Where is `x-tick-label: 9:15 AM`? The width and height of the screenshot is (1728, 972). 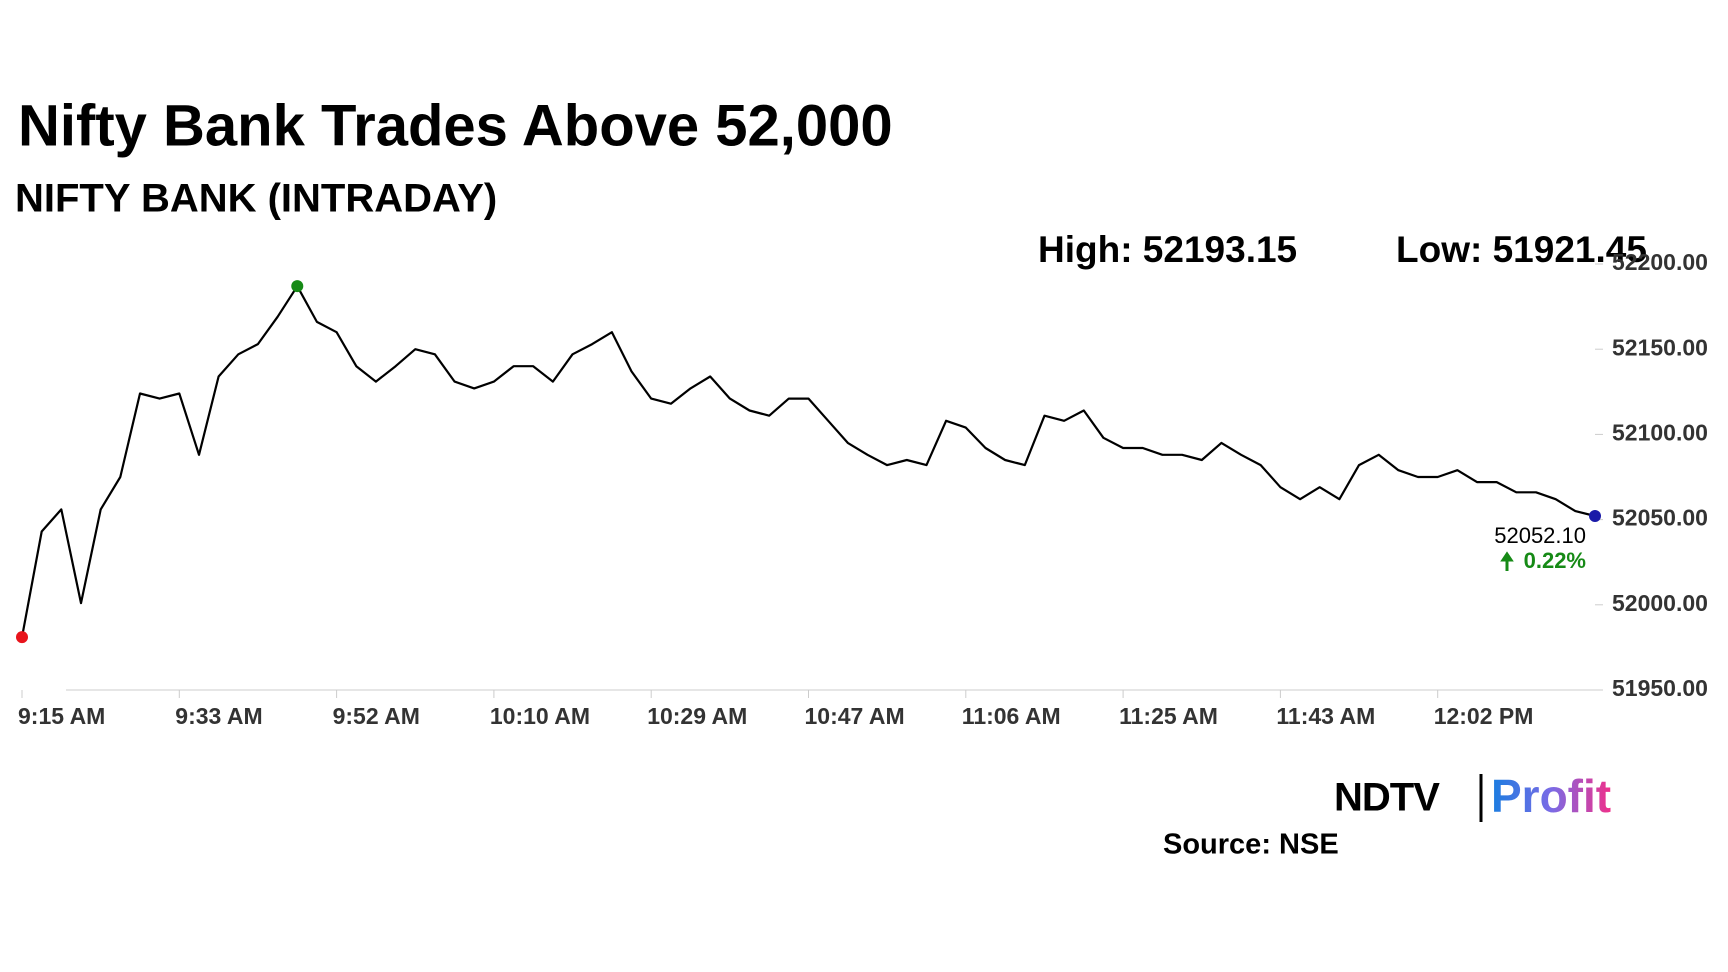 x-tick-label: 9:15 AM is located at coordinates (61, 716).